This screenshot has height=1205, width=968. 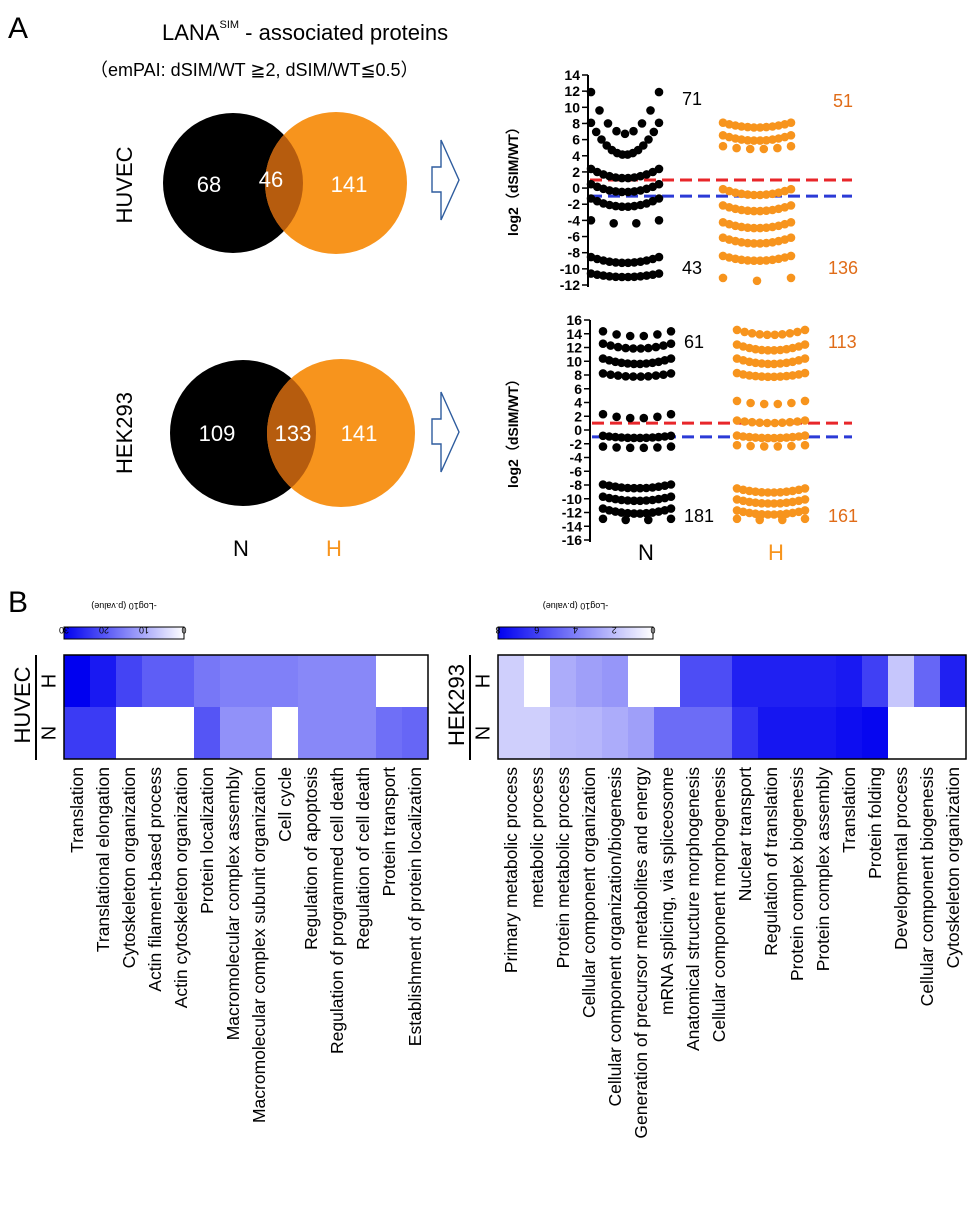 I want to click on dotplot-tick-label: -12, so click(x=572, y=513).